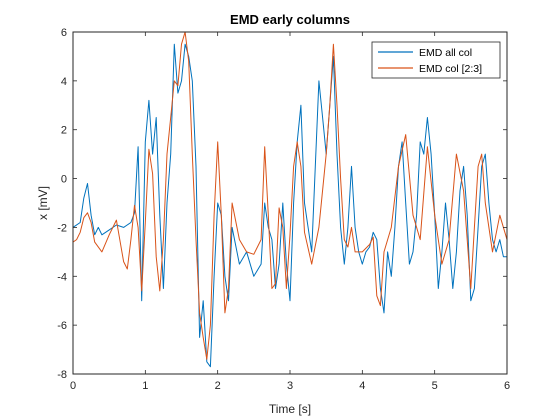 Image resolution: width=560 pixels, height=420 pixels. What do you see at coordinates (43, 203) in the screenshot?
I see `y-axis-label: x [mV]` at bounding box center [43, 203].